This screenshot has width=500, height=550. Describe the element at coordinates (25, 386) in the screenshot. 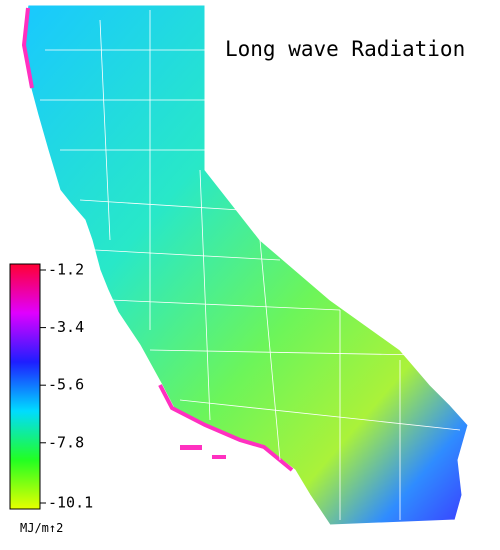

I see `colorbar` at that location.